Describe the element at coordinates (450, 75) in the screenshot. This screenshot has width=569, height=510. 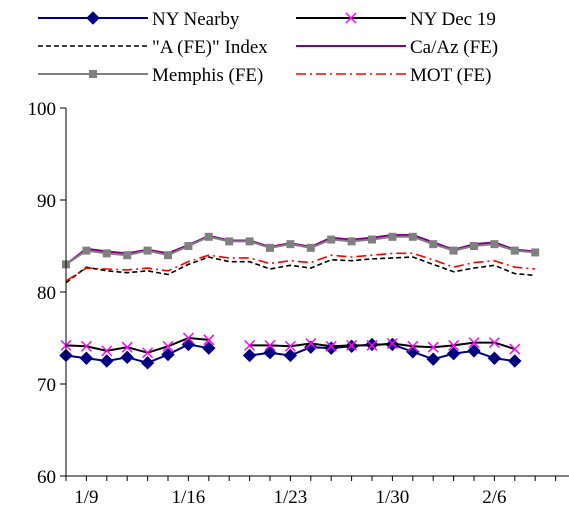
I see `legend-label: MOT (FE)` at that location.